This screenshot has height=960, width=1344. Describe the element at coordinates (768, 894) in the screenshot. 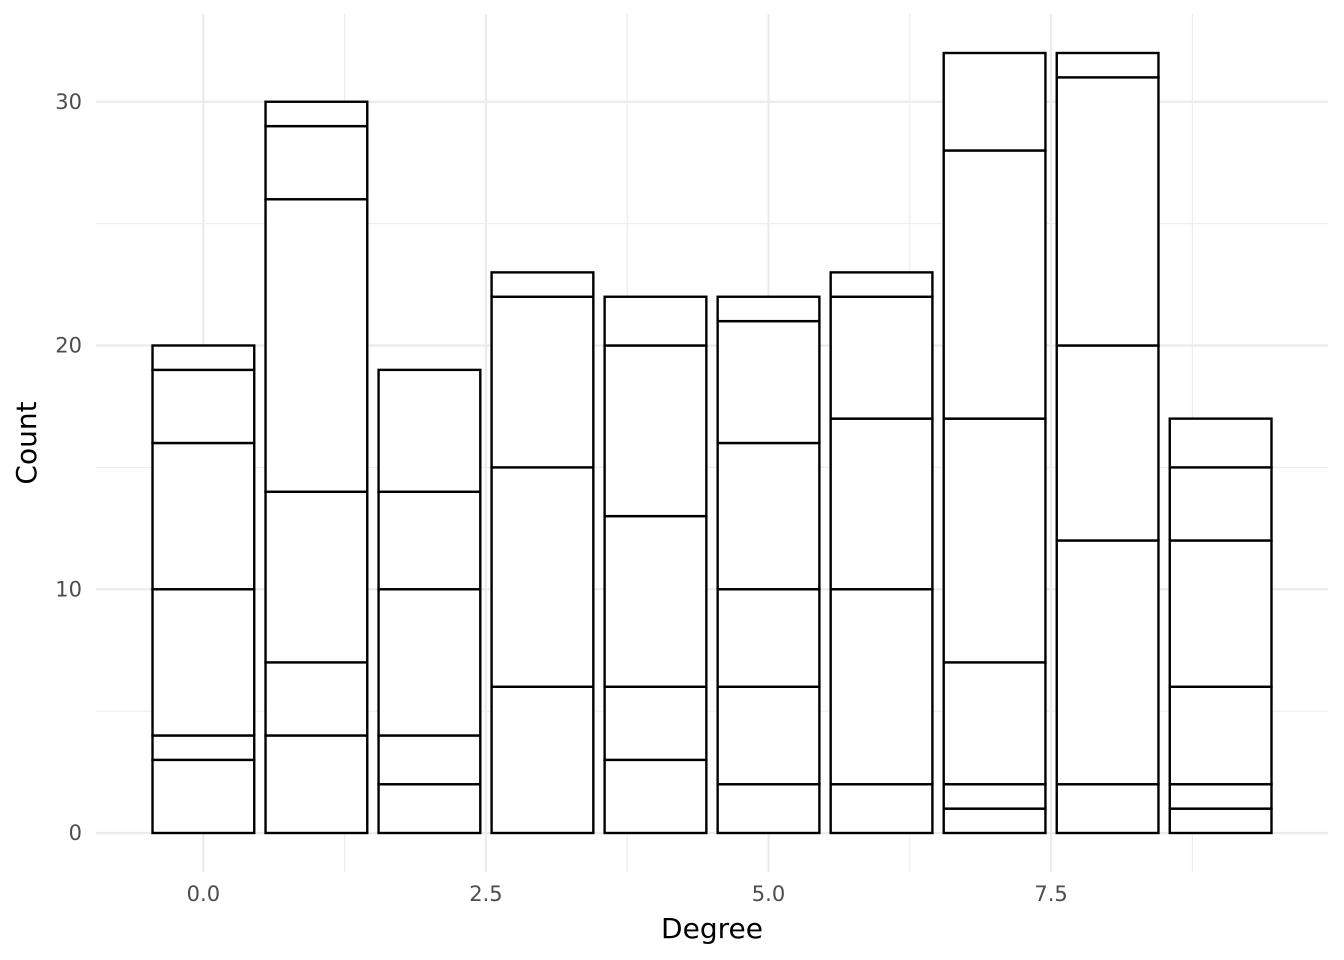

I see `x-tick-label: 5.0` at that location.